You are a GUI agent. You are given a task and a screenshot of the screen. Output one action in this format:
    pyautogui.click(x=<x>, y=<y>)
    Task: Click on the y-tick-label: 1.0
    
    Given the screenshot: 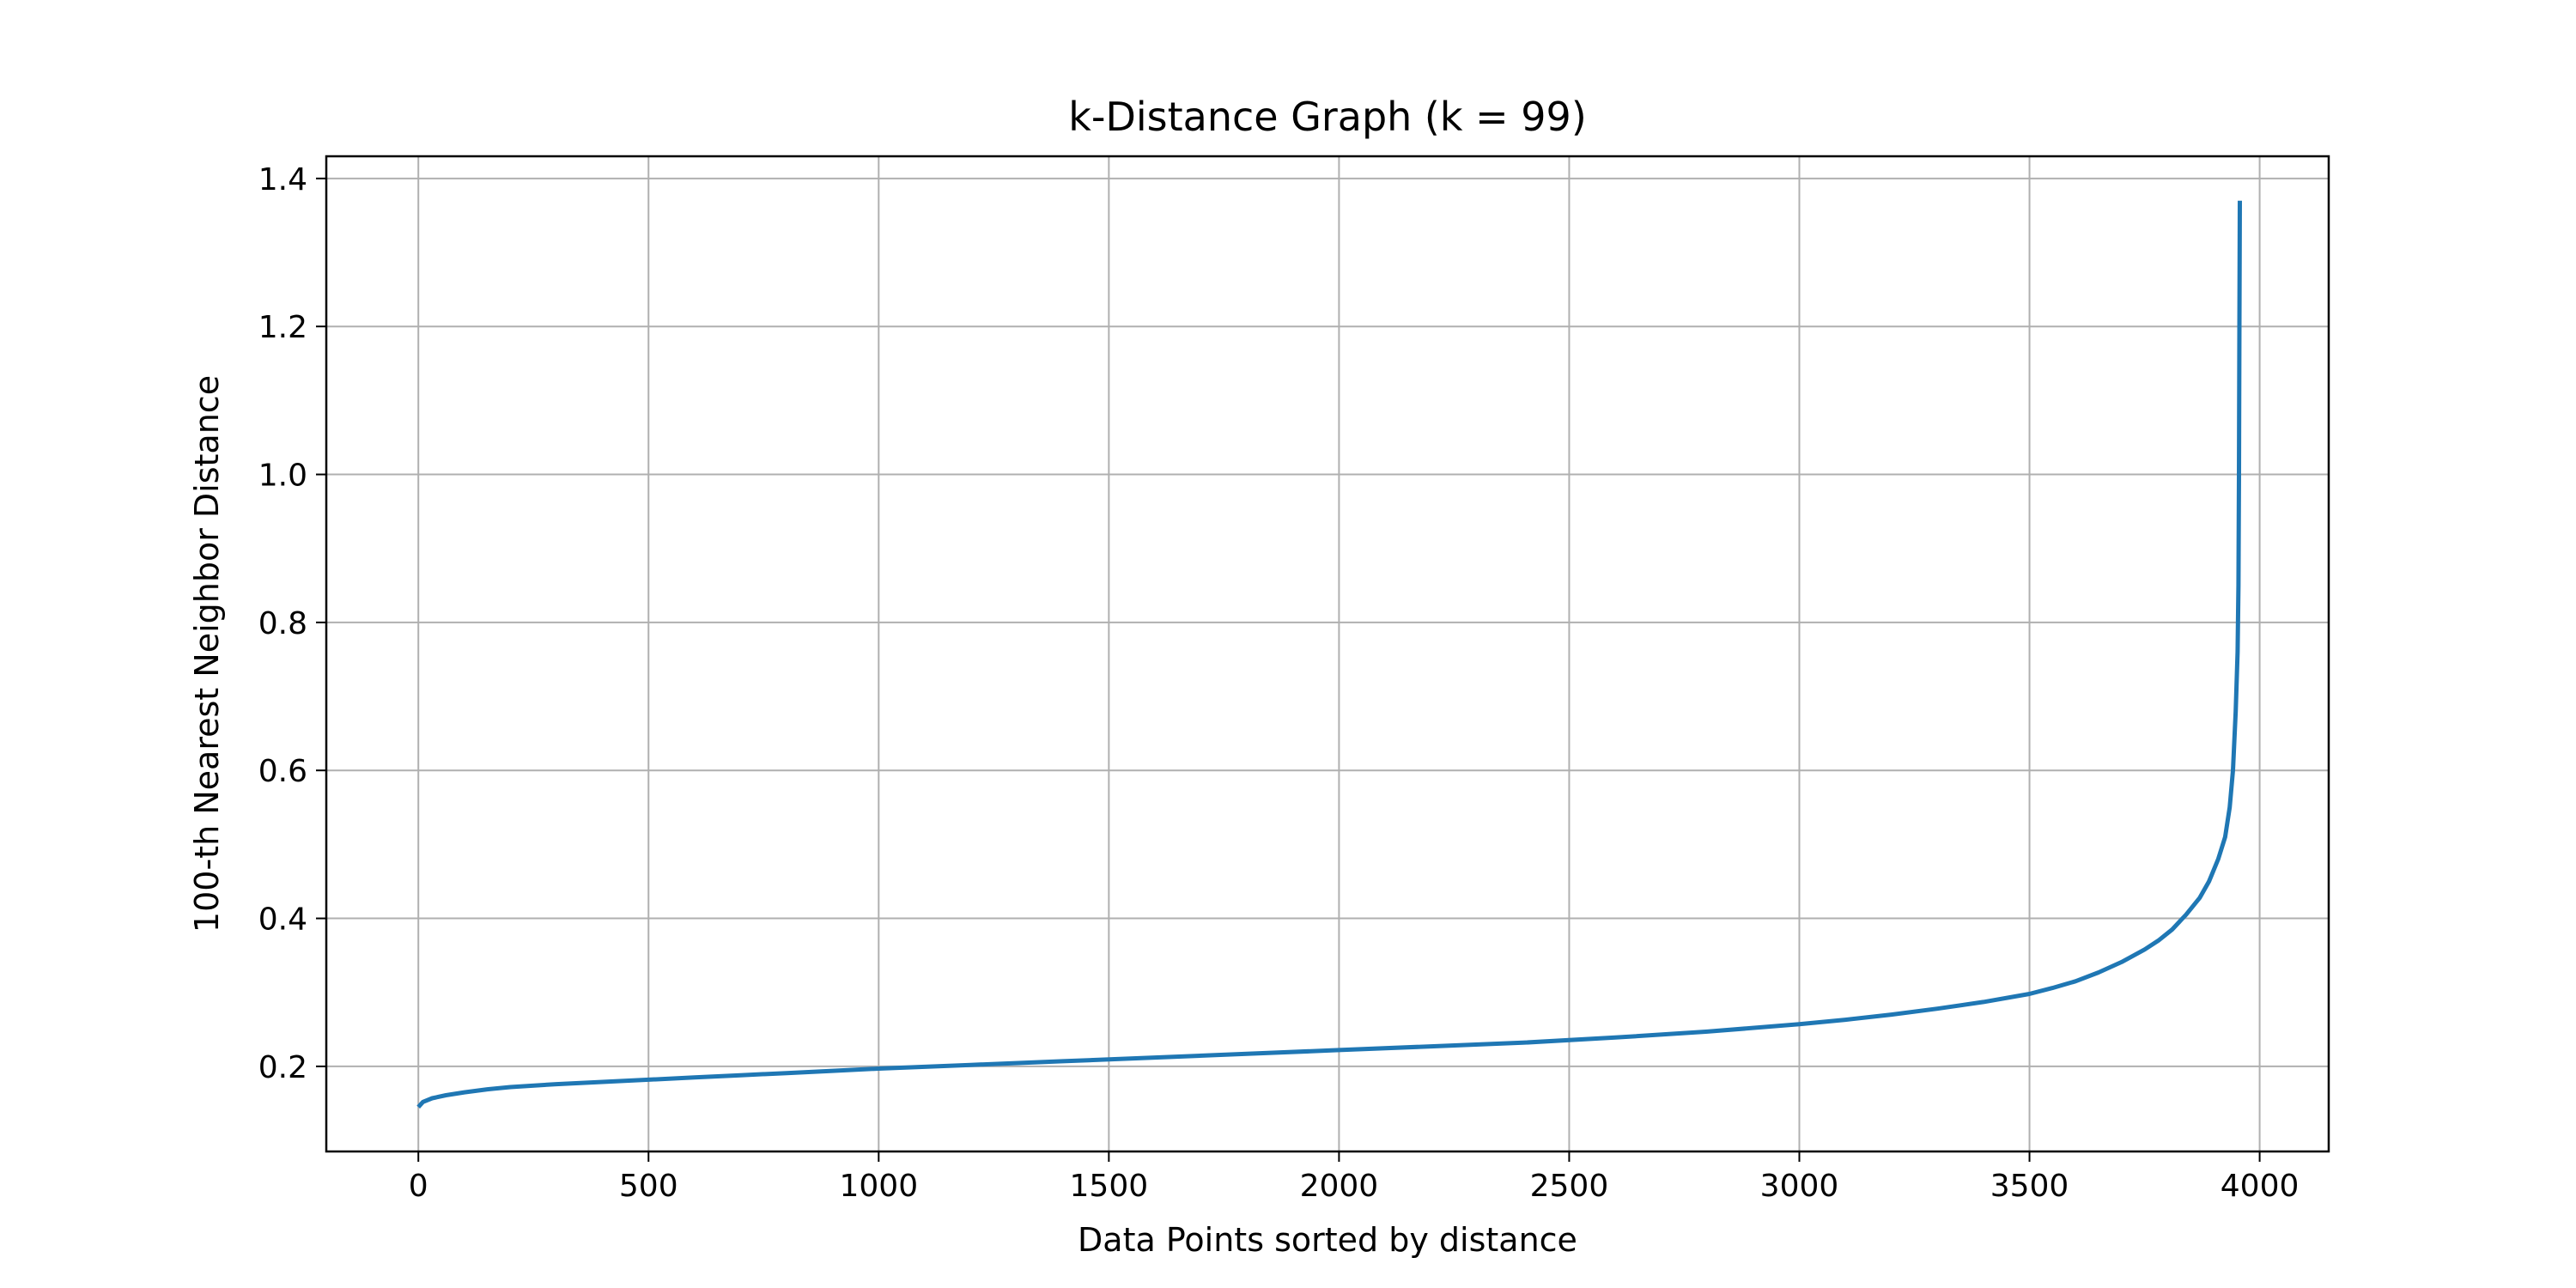 What is the action you would take?
    pyautogui.click(x=282, y=477)
    